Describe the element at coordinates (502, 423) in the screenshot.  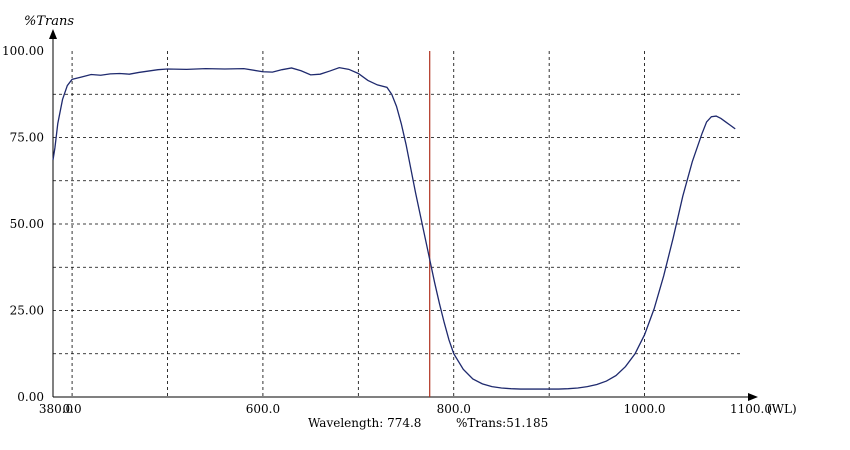
I see `trans-readout: %Trans:51.185` at that location.